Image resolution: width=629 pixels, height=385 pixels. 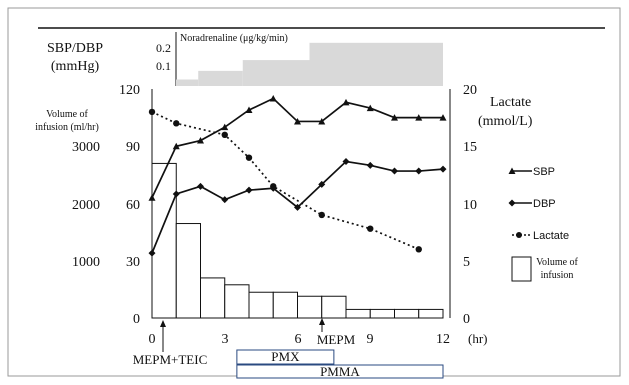 I want to click on legend-dbp: DBP, so click(x=532, y=204).